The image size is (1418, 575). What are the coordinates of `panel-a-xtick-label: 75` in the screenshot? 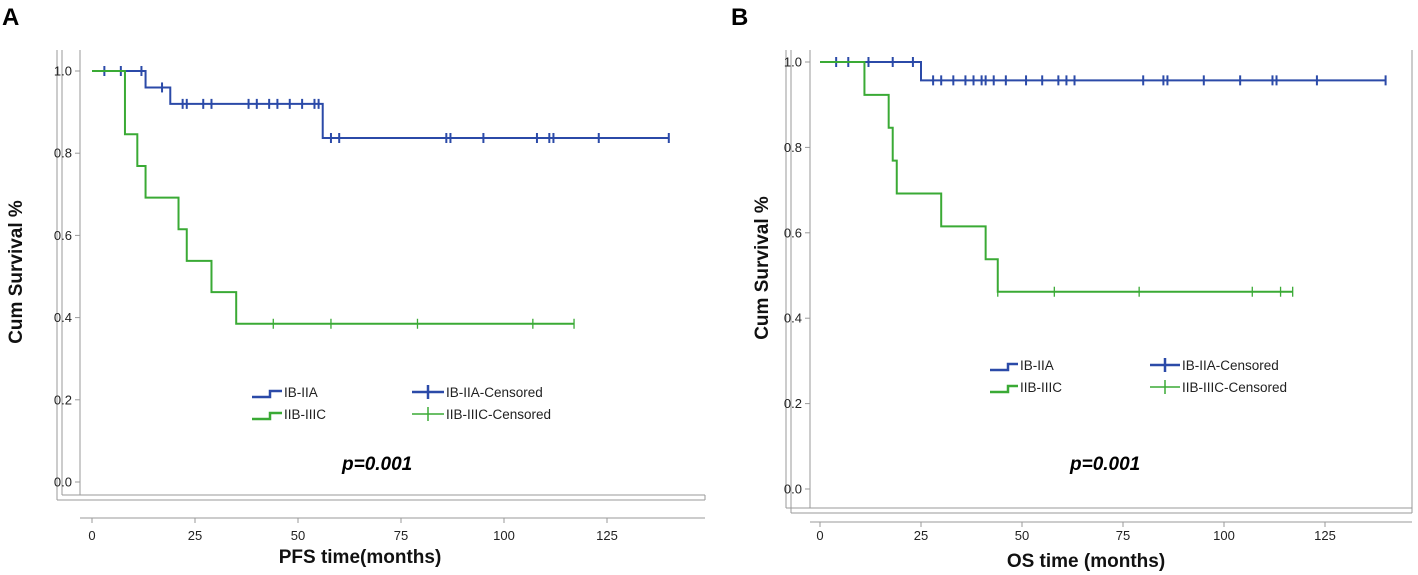 It's located at (401, 535).